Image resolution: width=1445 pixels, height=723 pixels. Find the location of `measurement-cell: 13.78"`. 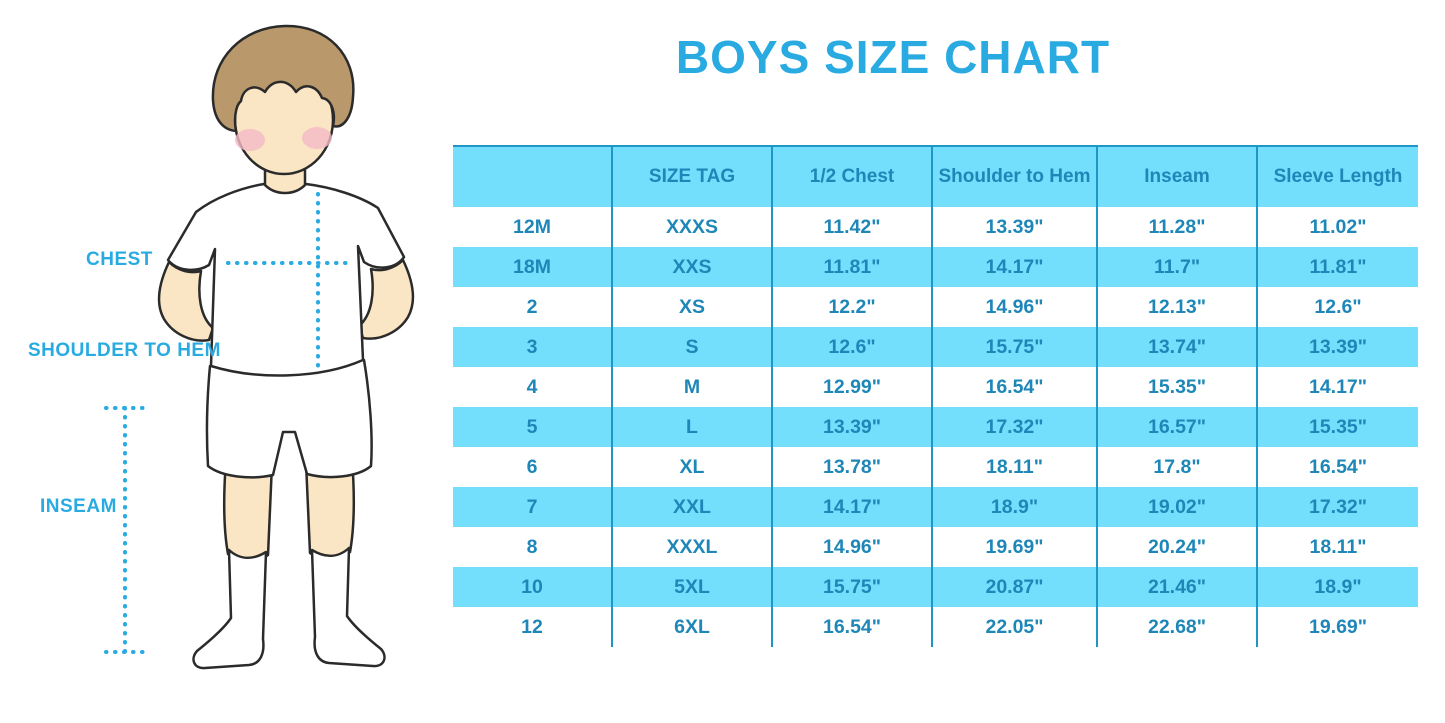

measurement-cell: 13.78" is located at coordinates (851, 467).